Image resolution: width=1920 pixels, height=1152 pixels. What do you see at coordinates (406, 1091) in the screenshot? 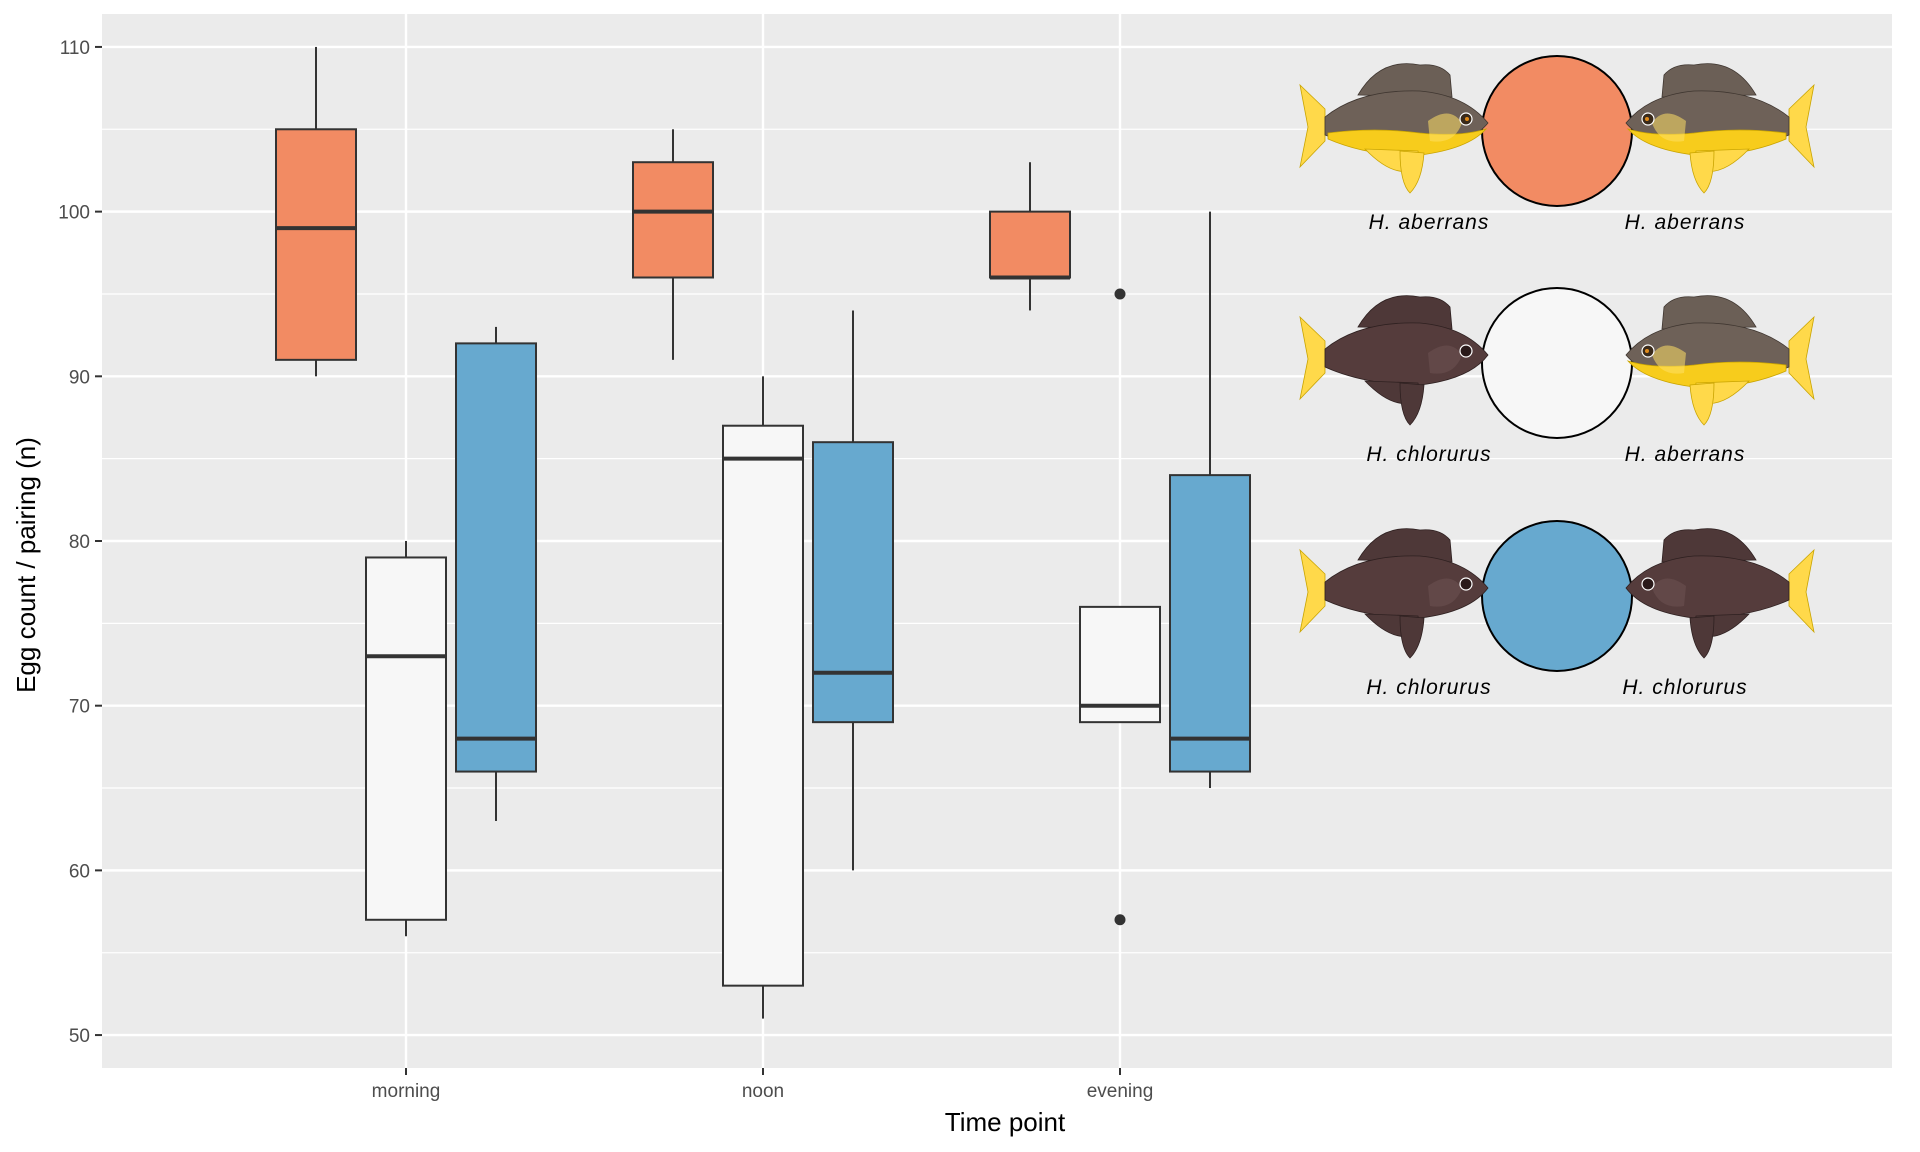
I see `x-tick-label-morning: morning` at bounding box center [406, 1091].